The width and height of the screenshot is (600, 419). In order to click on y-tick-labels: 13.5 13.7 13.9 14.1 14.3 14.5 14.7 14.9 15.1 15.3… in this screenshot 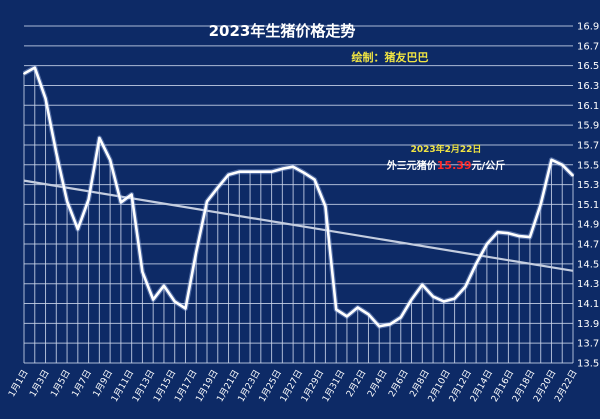, I will do `click(588, 196)`.